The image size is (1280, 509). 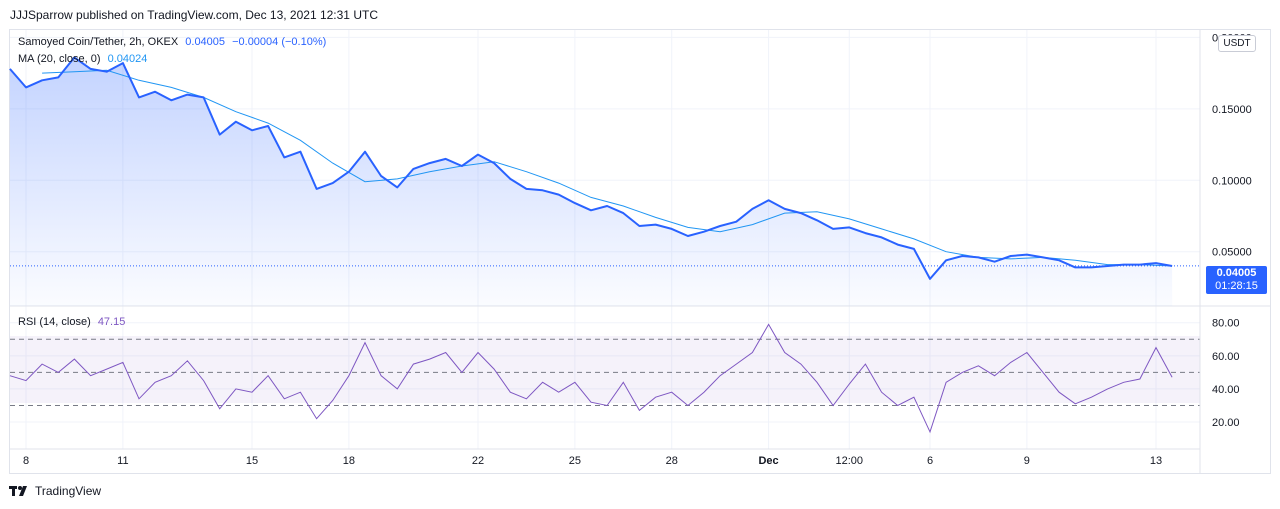 What do you see at coordinates (478, 461) in the screenshot?
I see `time-tick-label: 22` at bounding box center [478, 461].